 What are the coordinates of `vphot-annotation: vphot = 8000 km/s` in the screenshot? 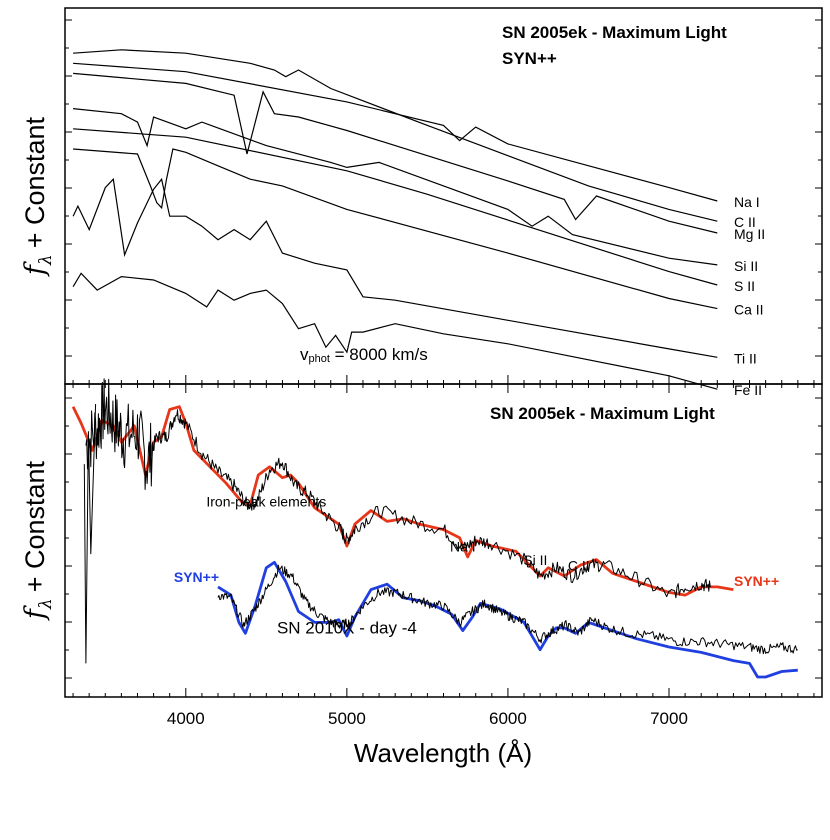 It's located at (364, 355).